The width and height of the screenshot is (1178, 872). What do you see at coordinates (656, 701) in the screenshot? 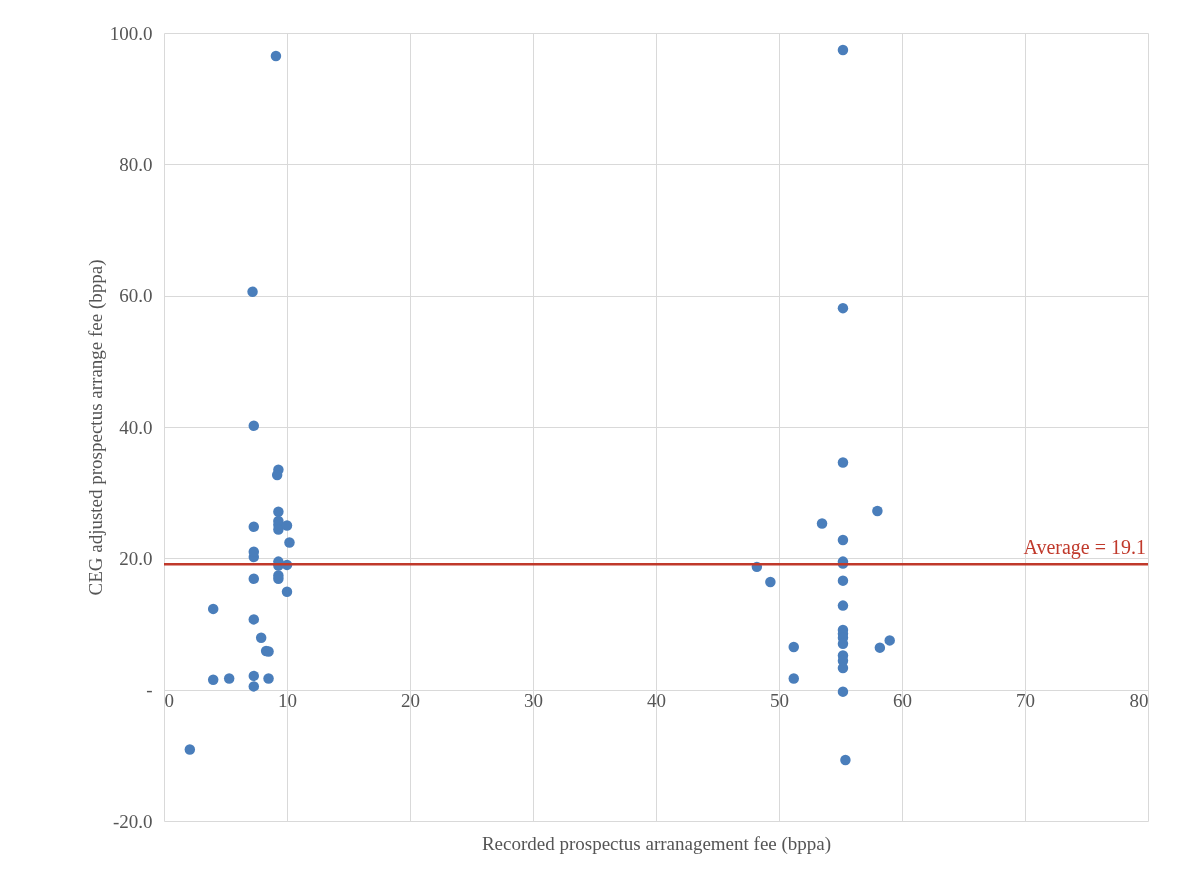
I see `x-tick-label: 40` at bounding box center [656, 701].